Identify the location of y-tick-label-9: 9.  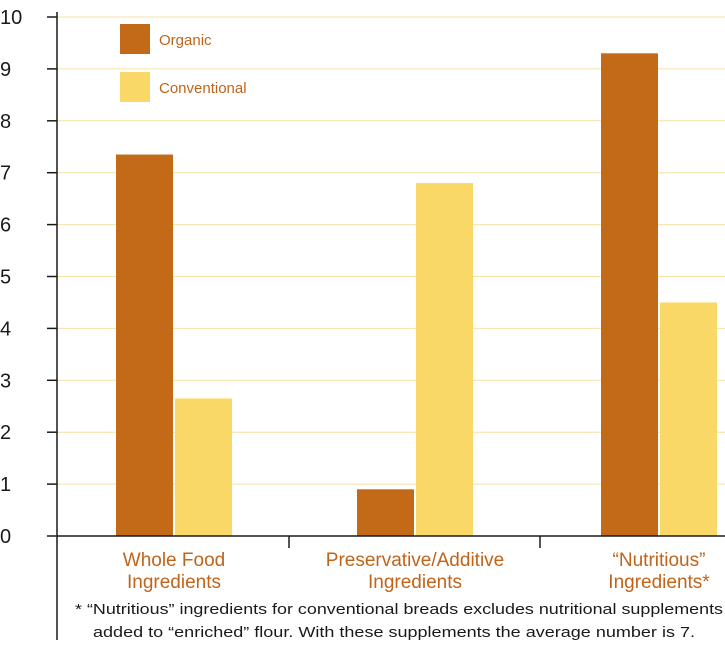
(5, 70).